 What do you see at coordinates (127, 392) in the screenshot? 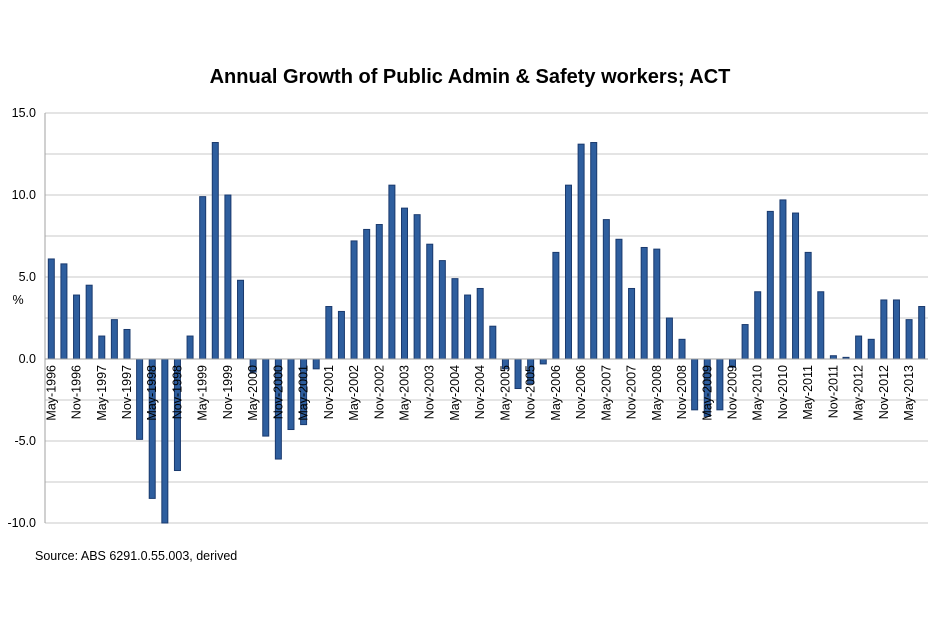
I see `x-tick-label: Nov-1997` at bounding box center [127, 392].